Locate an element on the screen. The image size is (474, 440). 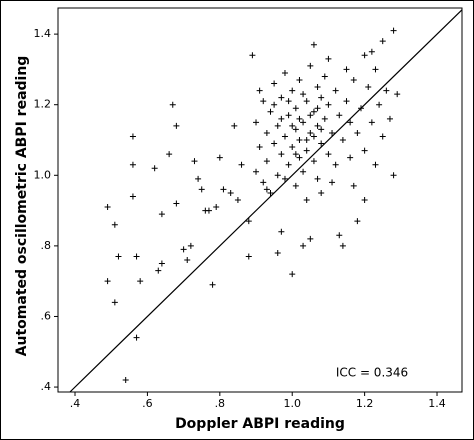
x-tick-label: .8 is located at coordinates (220, 403).